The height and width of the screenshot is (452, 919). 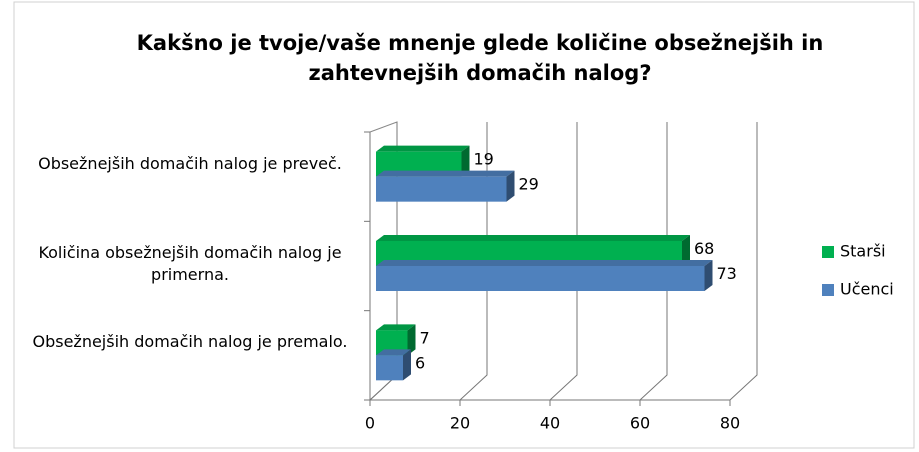 What do you see at coordinates (370, 423) in the screenshot?
I see `x-tick-label: 0` at bounding box center [370, 423].